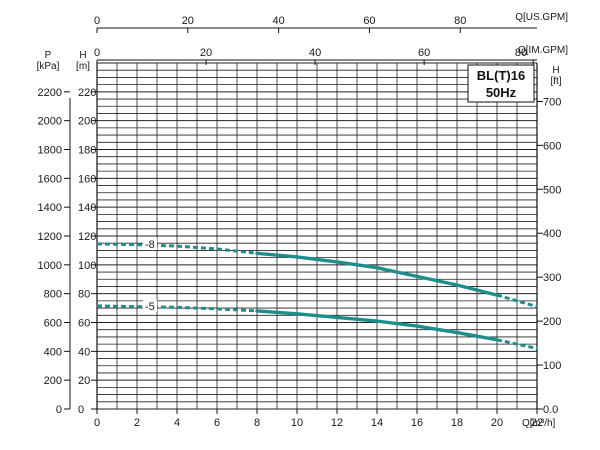 This screenshot has width=600, height=450. What do you see at coordinates (87, 93) in the screenshot?
I see `head-m-tick-label: 220` at bounding box center [87, 93].